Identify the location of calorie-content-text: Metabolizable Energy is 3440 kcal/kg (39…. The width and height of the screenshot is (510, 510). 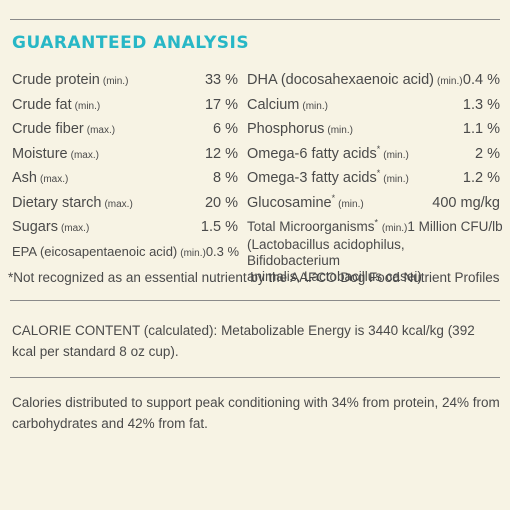
(243, 341).